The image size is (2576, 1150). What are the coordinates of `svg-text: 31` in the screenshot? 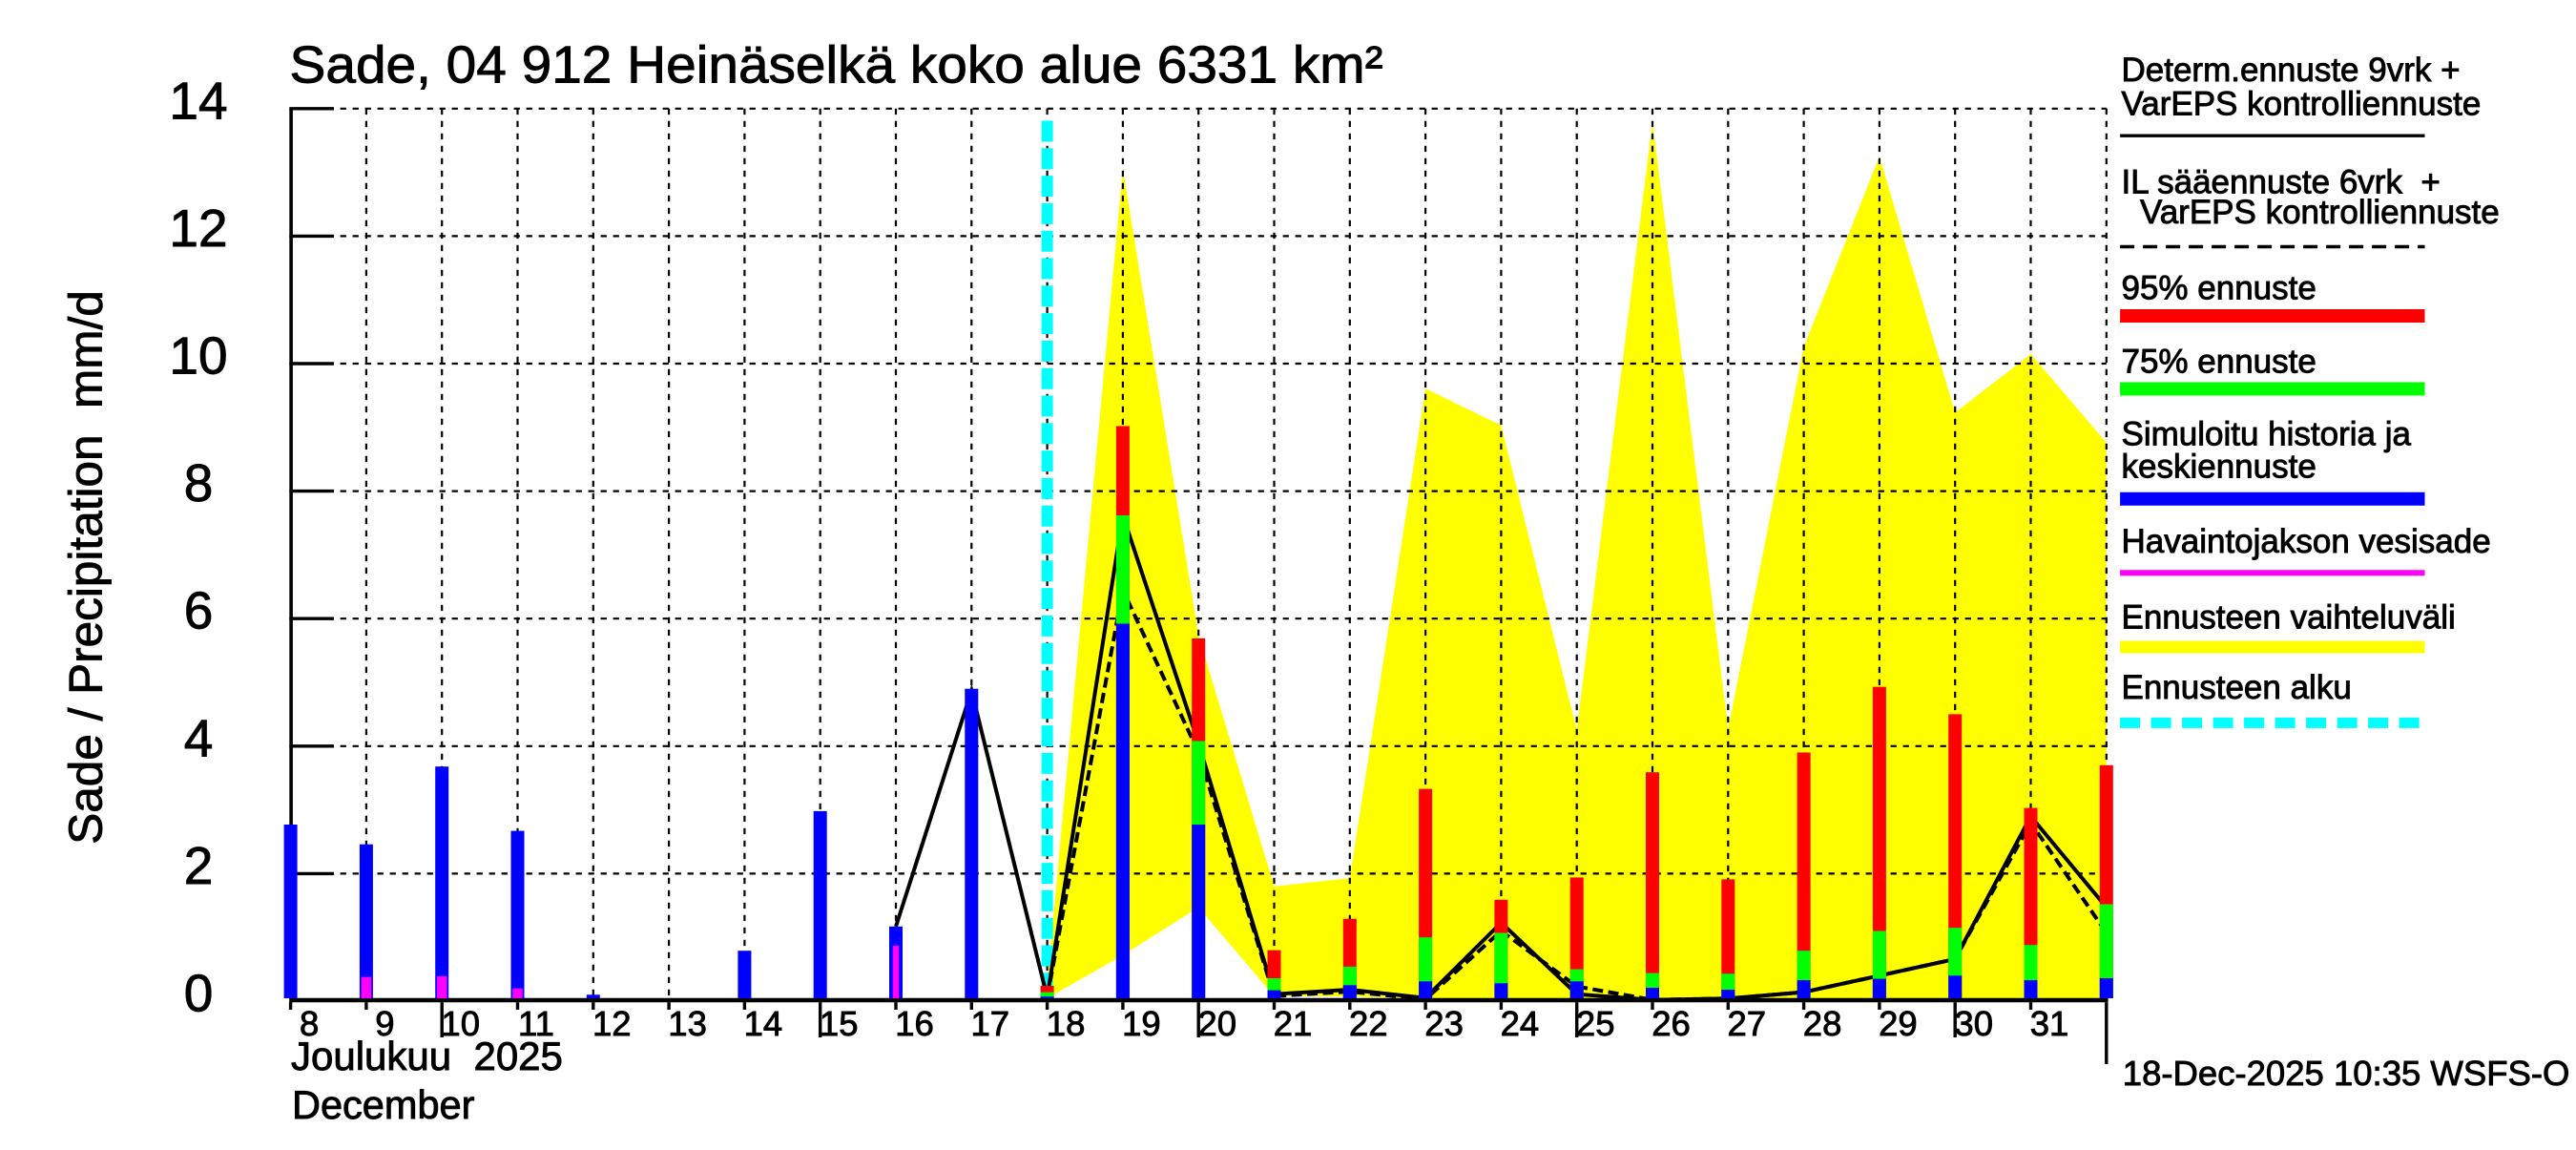 It's located at (2049, 1024).